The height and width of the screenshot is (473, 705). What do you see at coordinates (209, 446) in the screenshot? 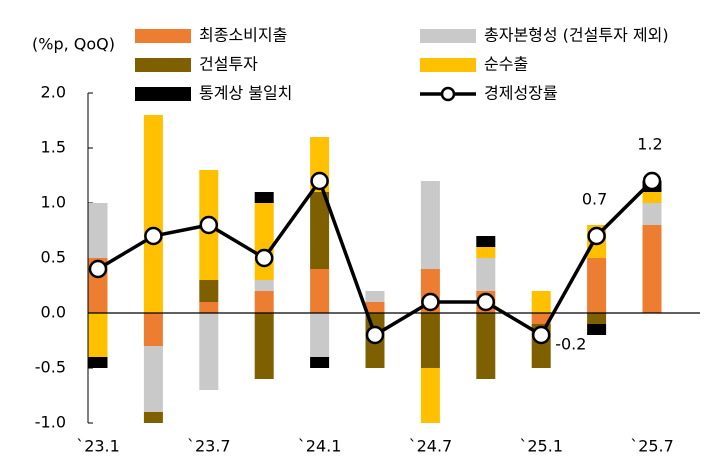
I see `x-tick-label: `23.7` at bounding box center [209, 446].